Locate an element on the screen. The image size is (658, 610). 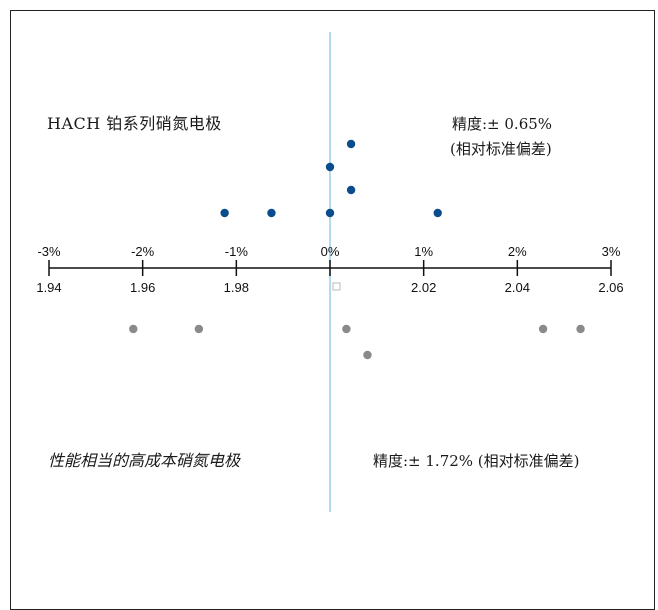
precision-label-hach: 精度:± 0.65% (相对标准偏差) is located at coordinates (501, 137).